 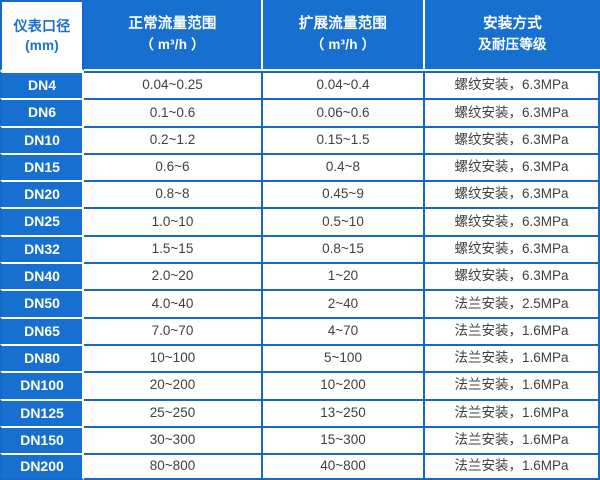 What do you see at coordinates (173, 85) in the screenshot?
I see `cell-normal-range: 0.04~0.25` at bounding box center [173, 85].